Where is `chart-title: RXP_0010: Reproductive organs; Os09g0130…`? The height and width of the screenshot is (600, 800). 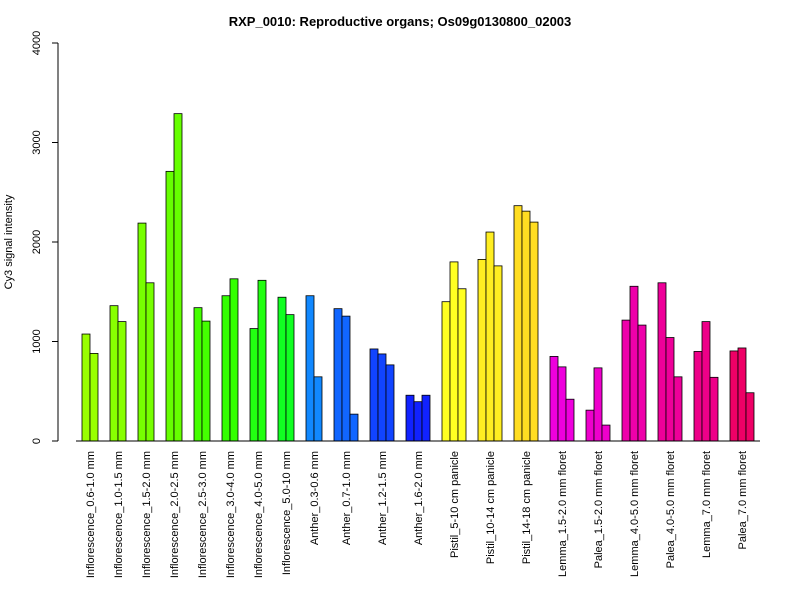
chart-title: RXP_0010: Reproductive organs; Os09g0130… is located at coordinates (400, 21).